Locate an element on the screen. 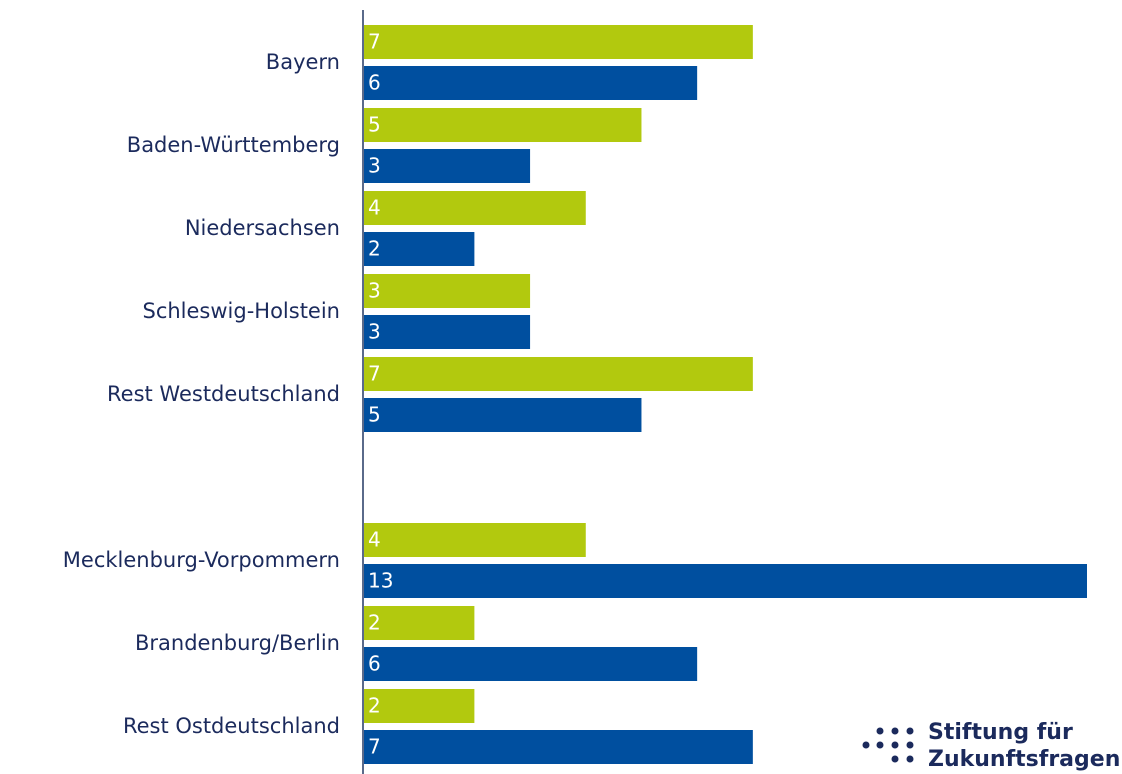  category-label: Baden-Württemberg is located at coordinates (233, 145).